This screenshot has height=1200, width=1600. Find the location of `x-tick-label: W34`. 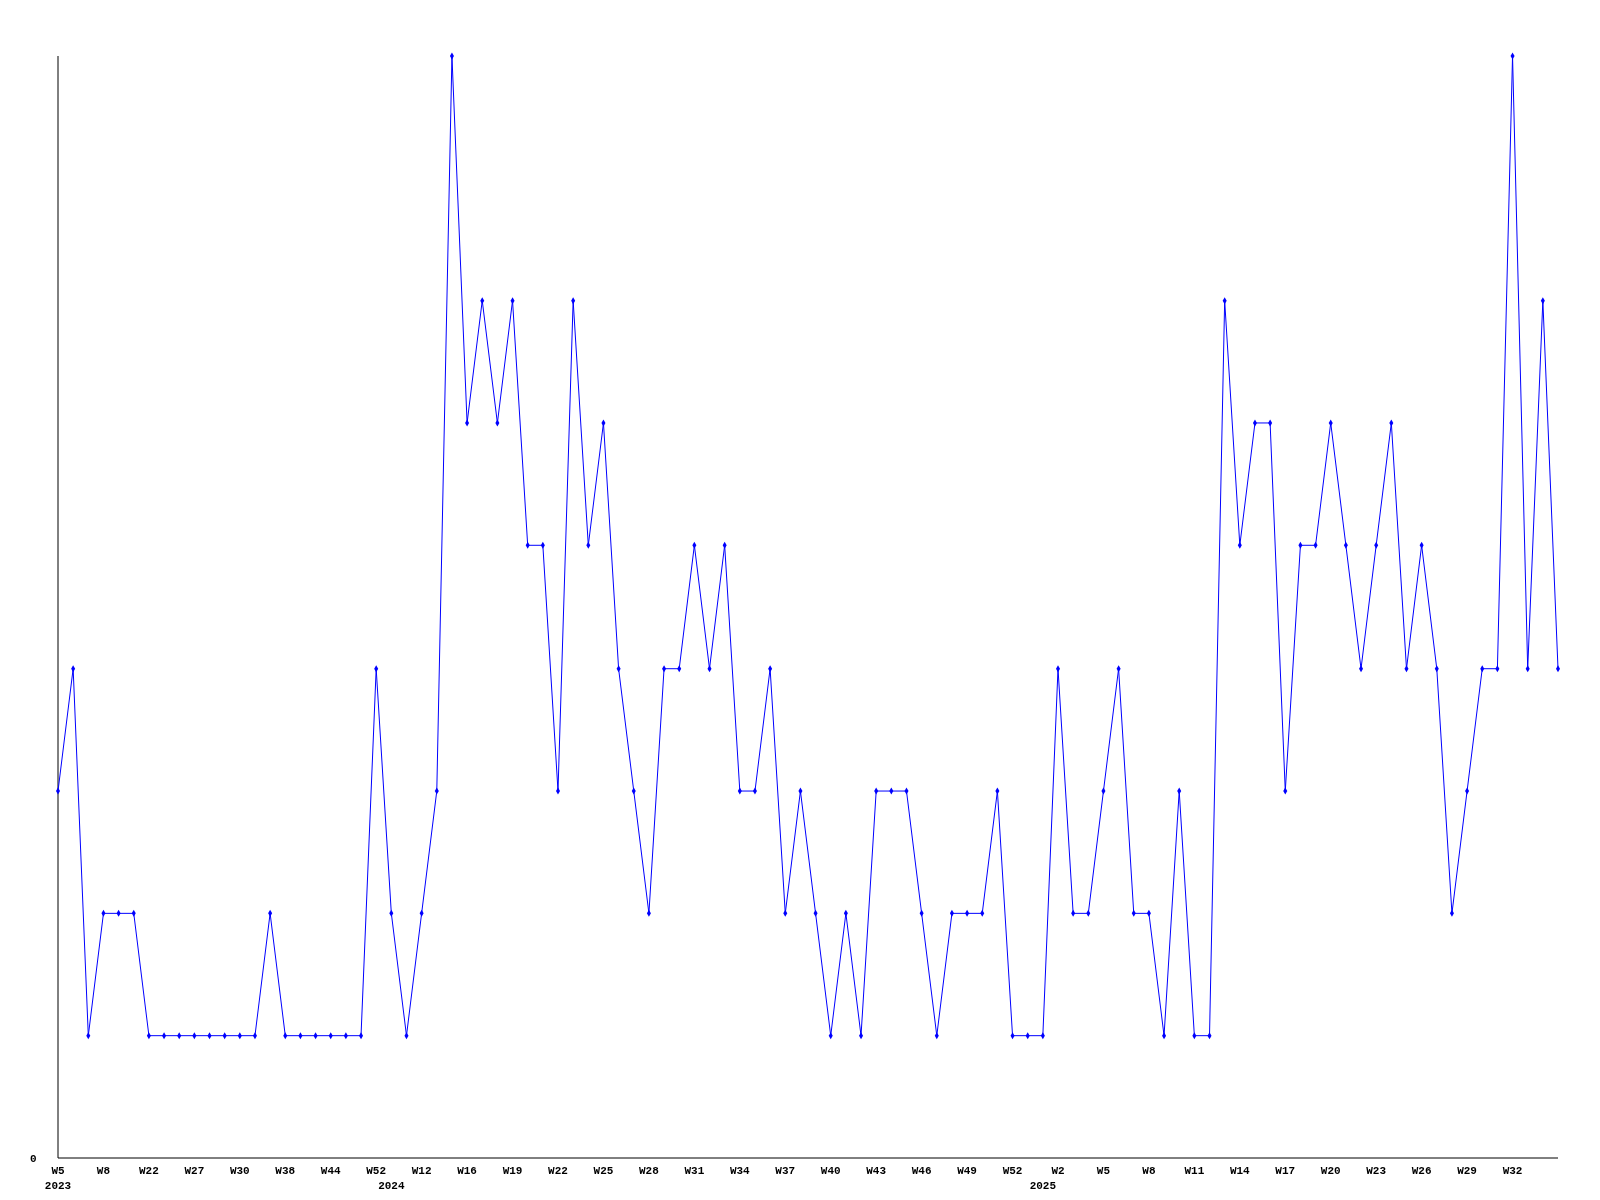

x-tick-label: W34 is located at coordinates (740, 1171).